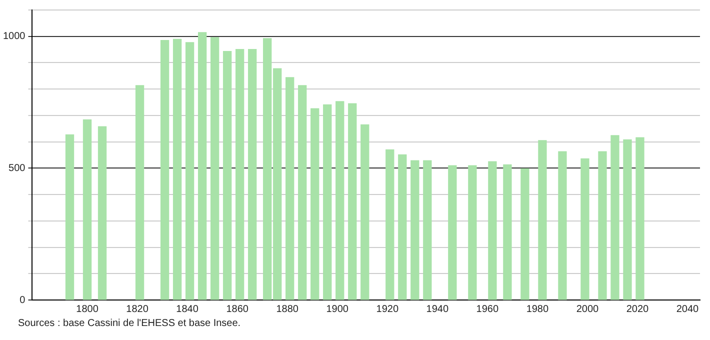 The image size is (710, 340). I want to click on x-tick-label: 1920, so click(387, 309).